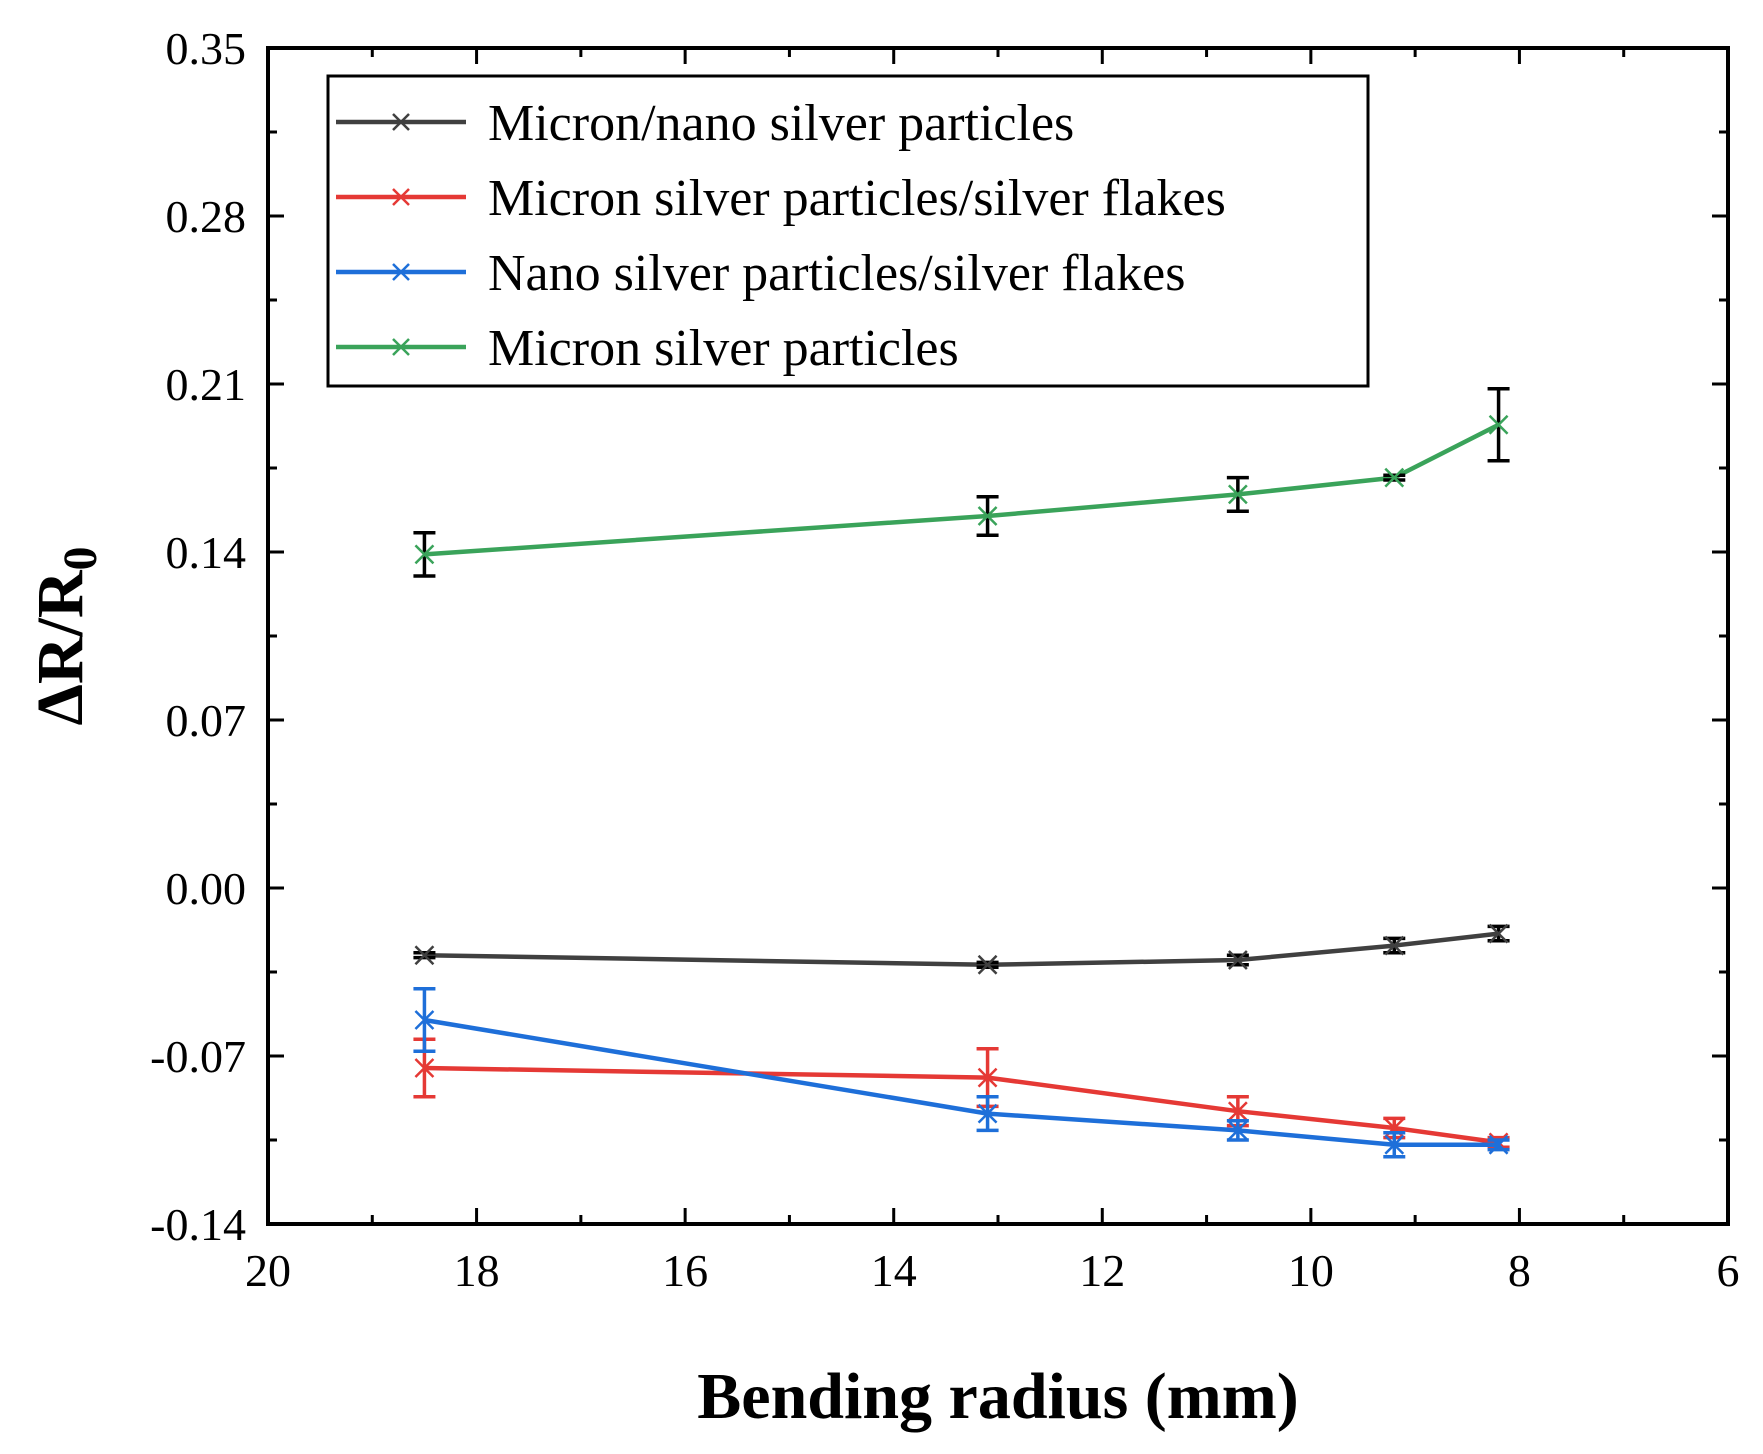 This screenshot has height=1454, width=1763. What do you see at coordinates (1728, 1270) in the screenshot?
I see `x-tick-label: 6` at bounding box center [1728, 1270].